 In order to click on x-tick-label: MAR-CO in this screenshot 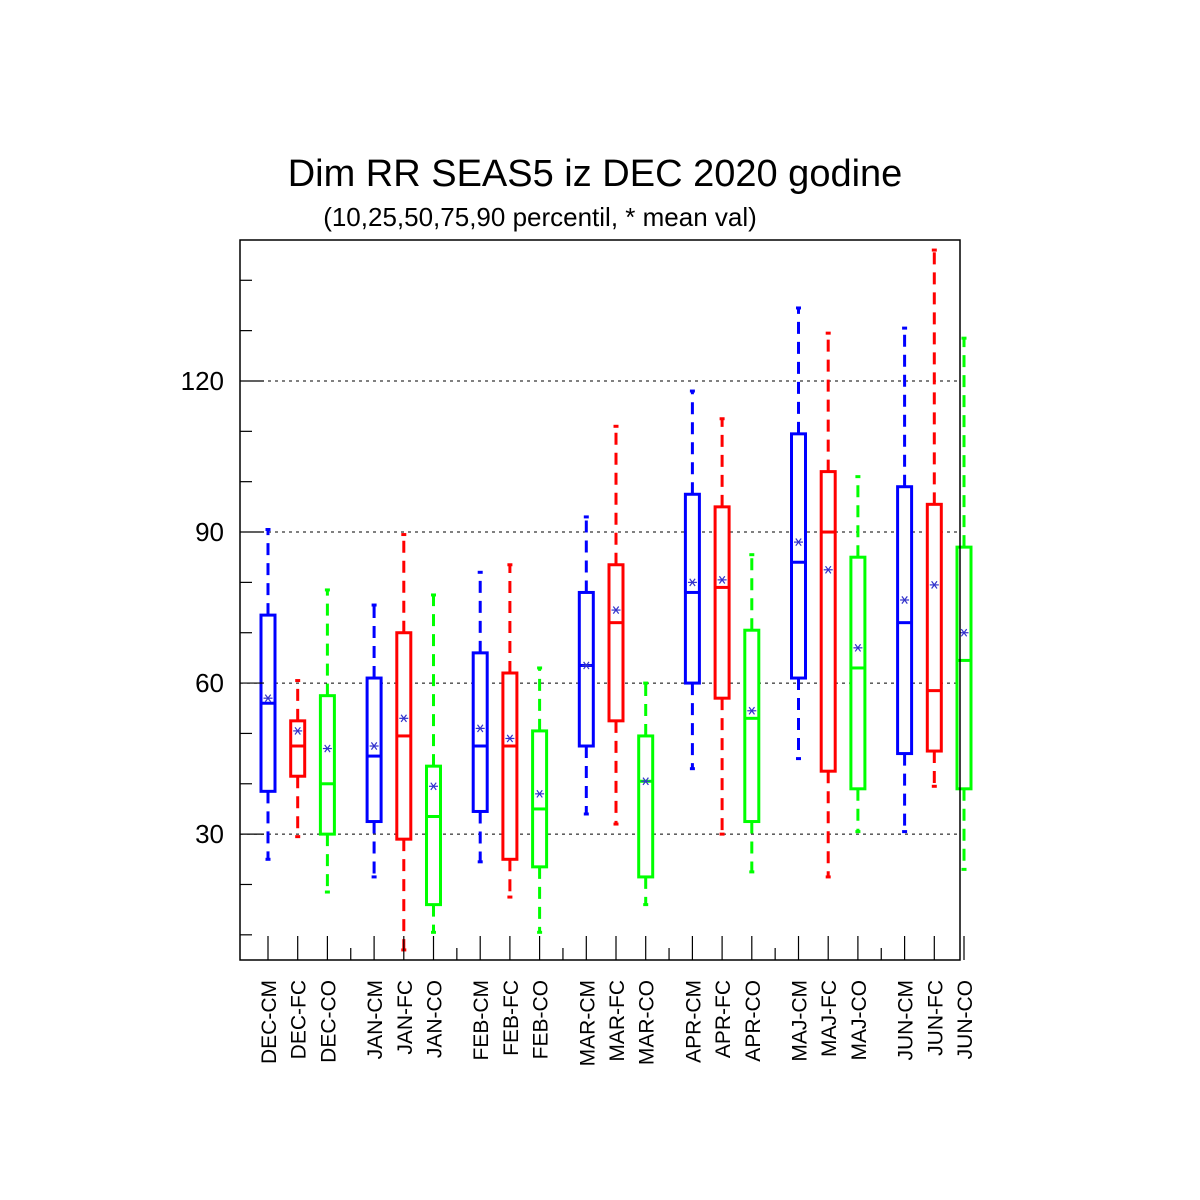, I will do `click(647, 1022)`.